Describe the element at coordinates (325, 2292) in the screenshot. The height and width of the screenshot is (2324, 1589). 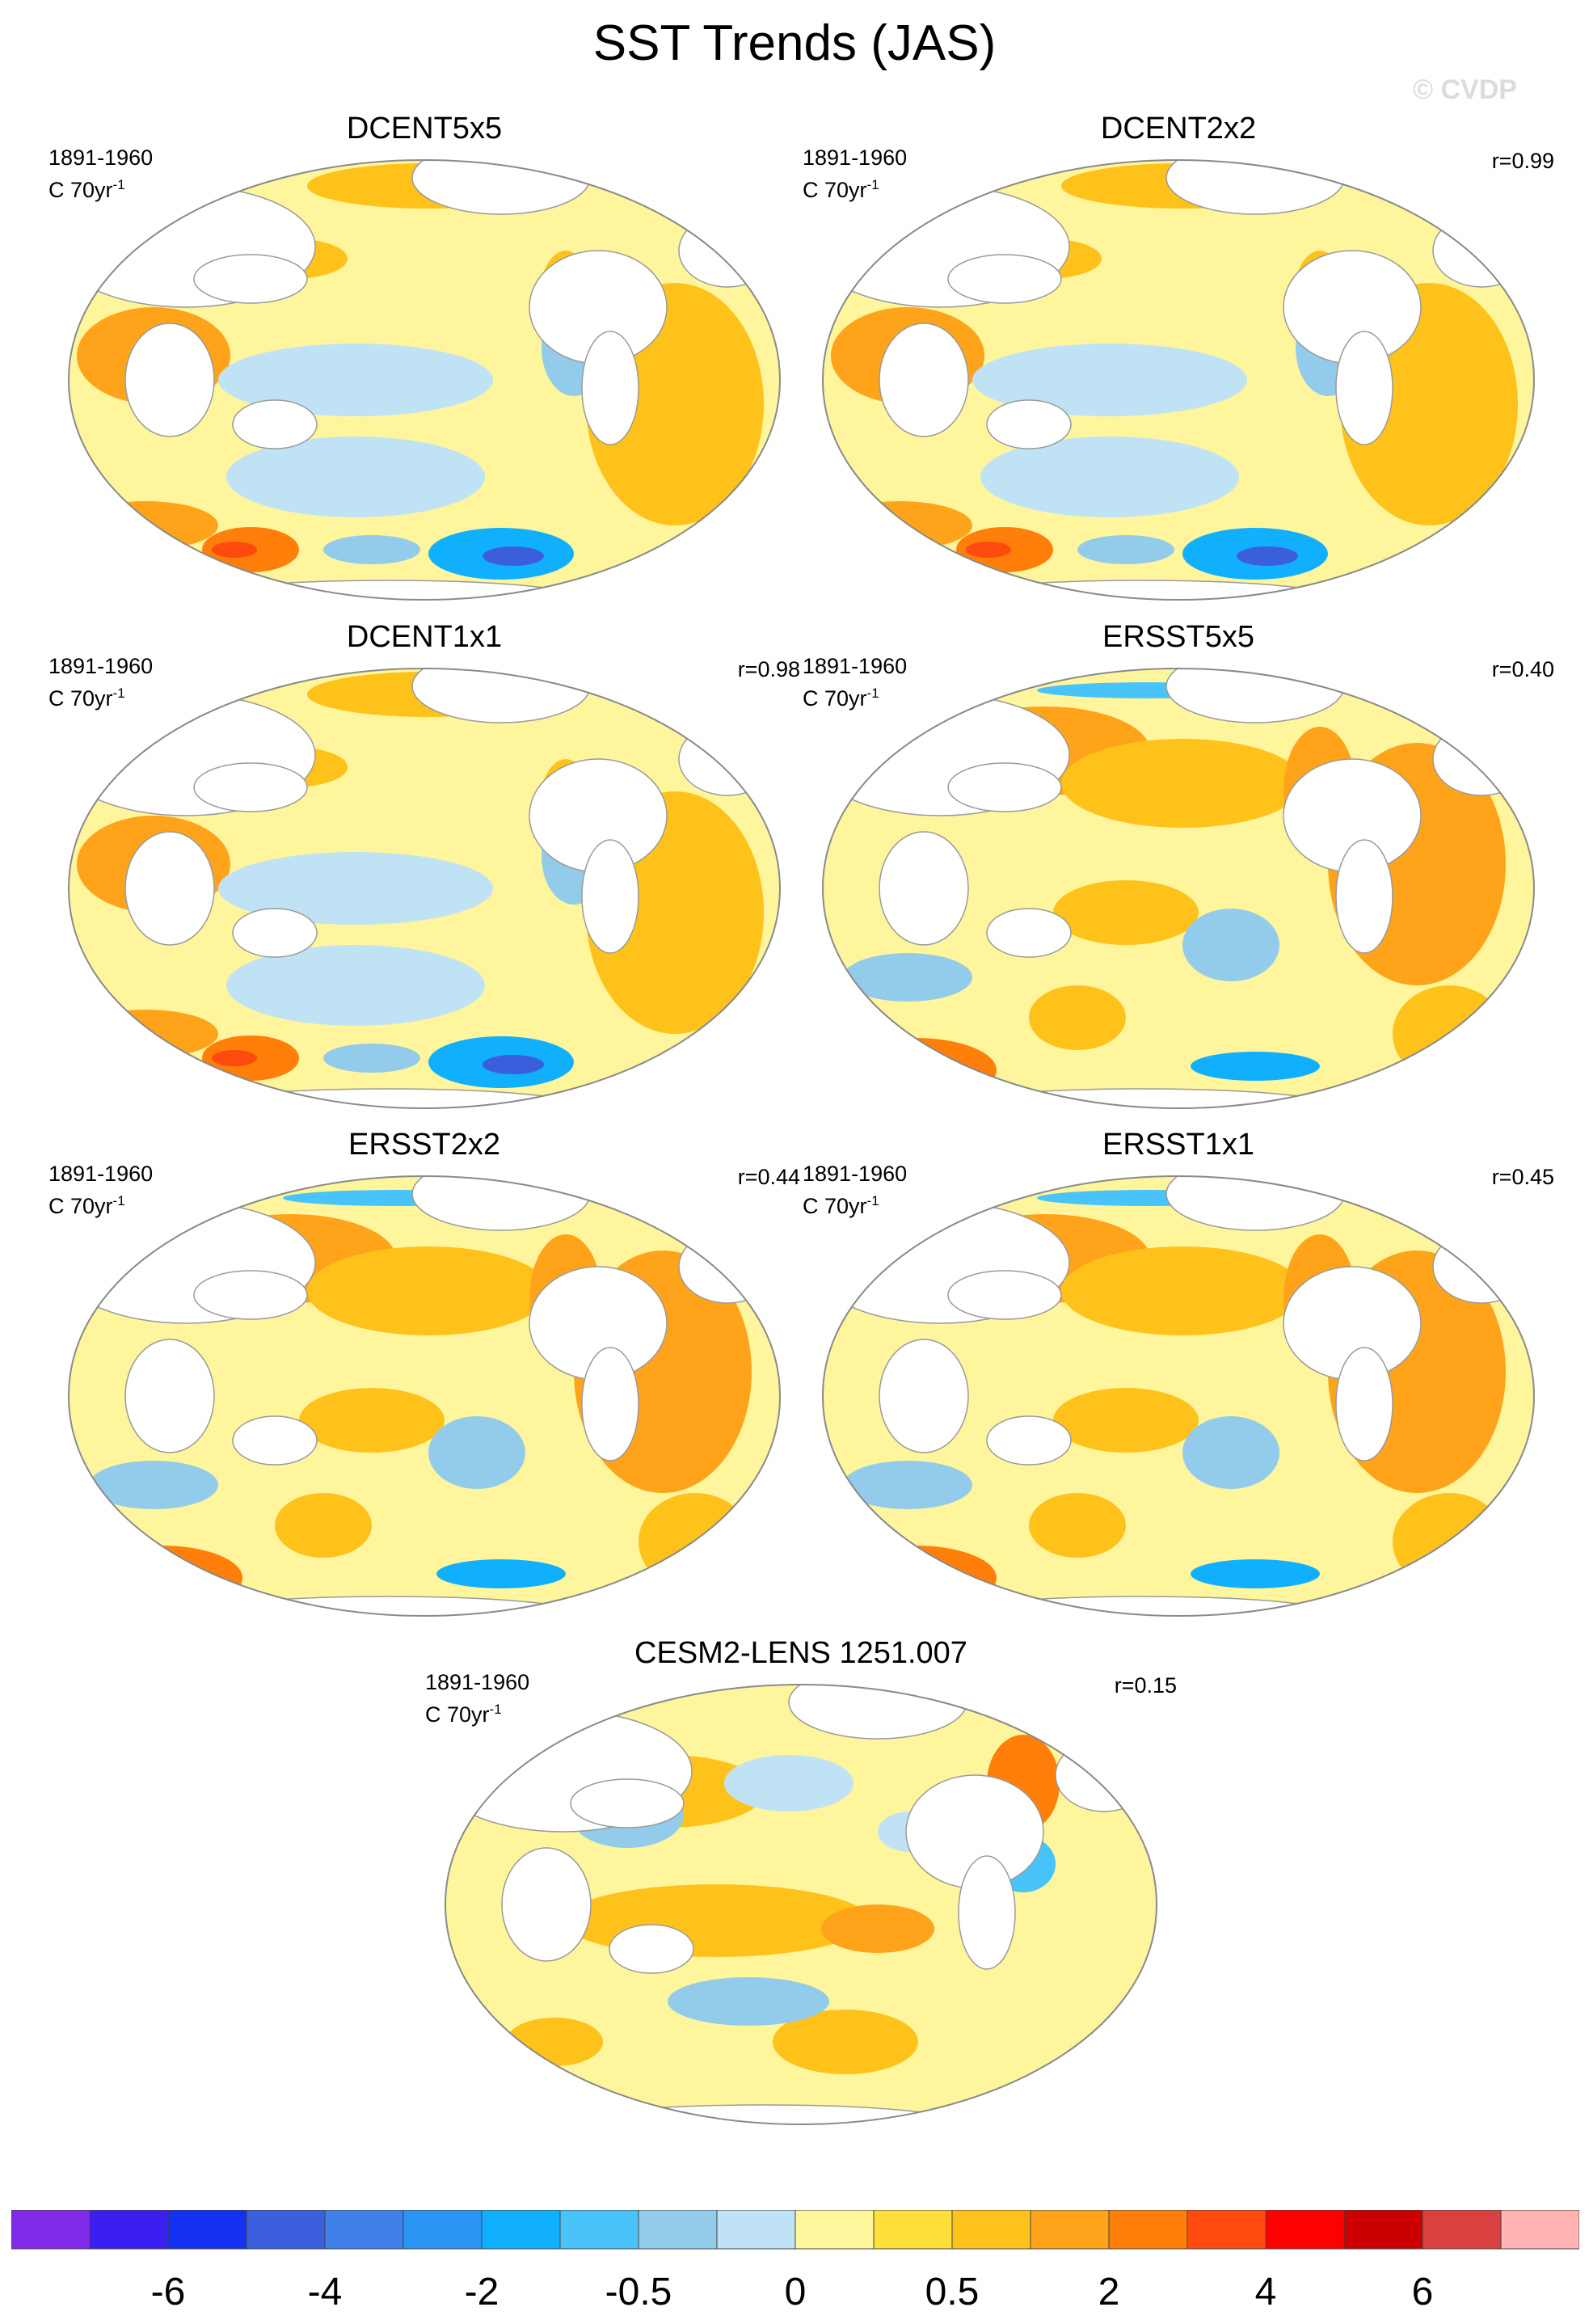
I see `colorbar-tick-label: -4` at that location.